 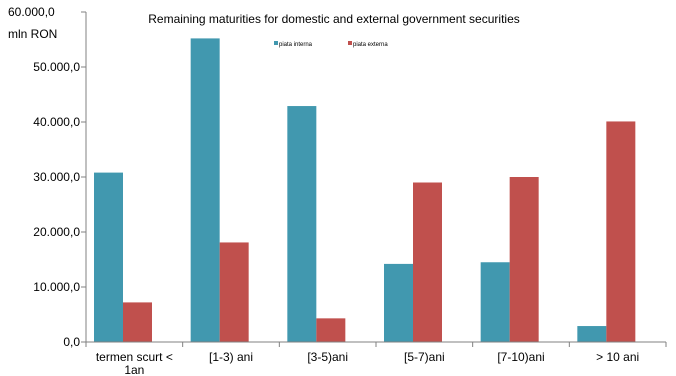 I want to click on x-tick-label: termen scurt <1an, so click(x=134, y=363).